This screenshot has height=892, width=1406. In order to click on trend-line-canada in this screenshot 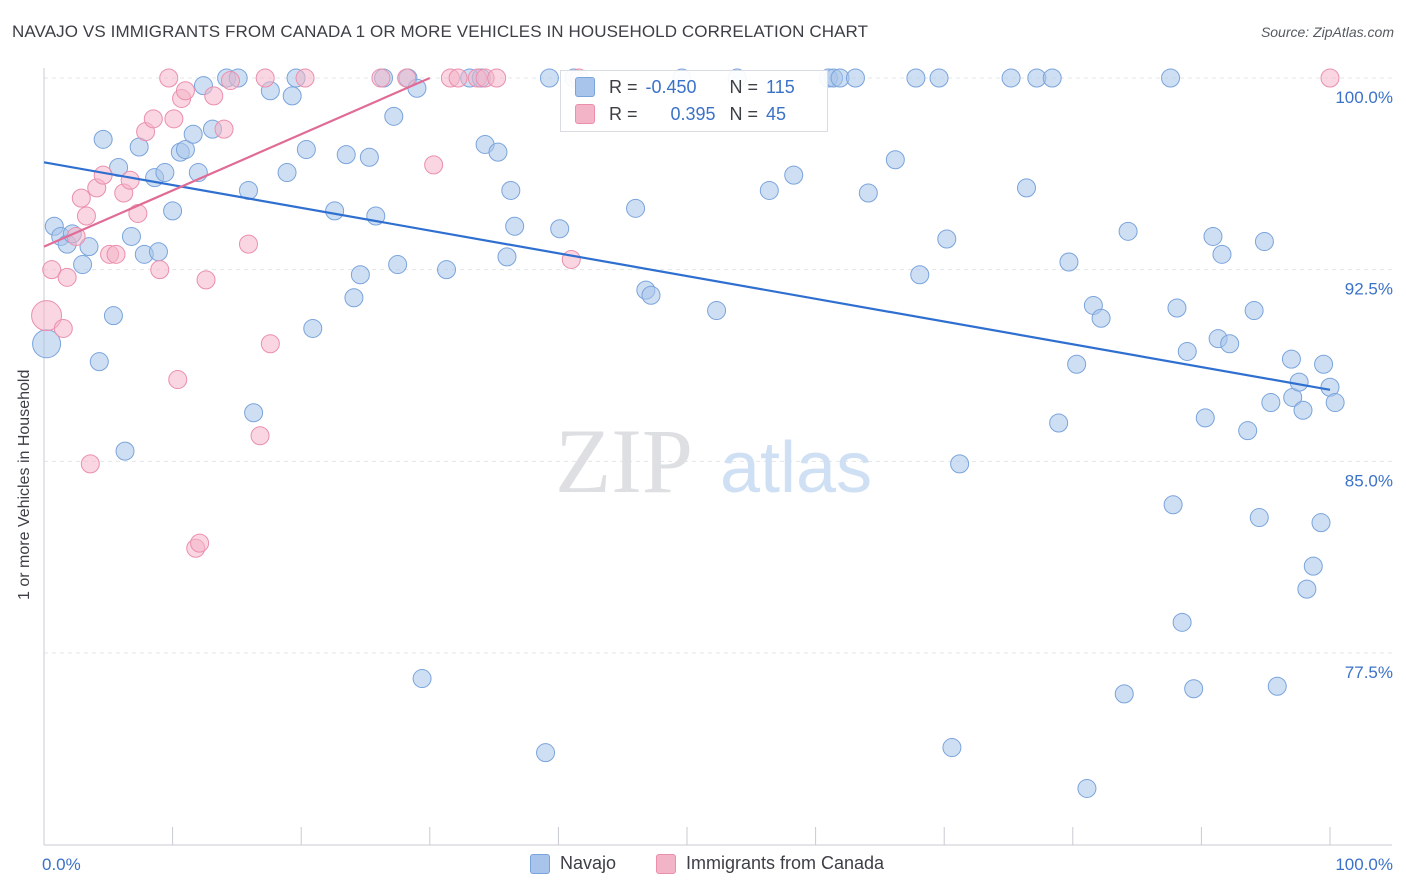, I will do `click(237, 162)`.